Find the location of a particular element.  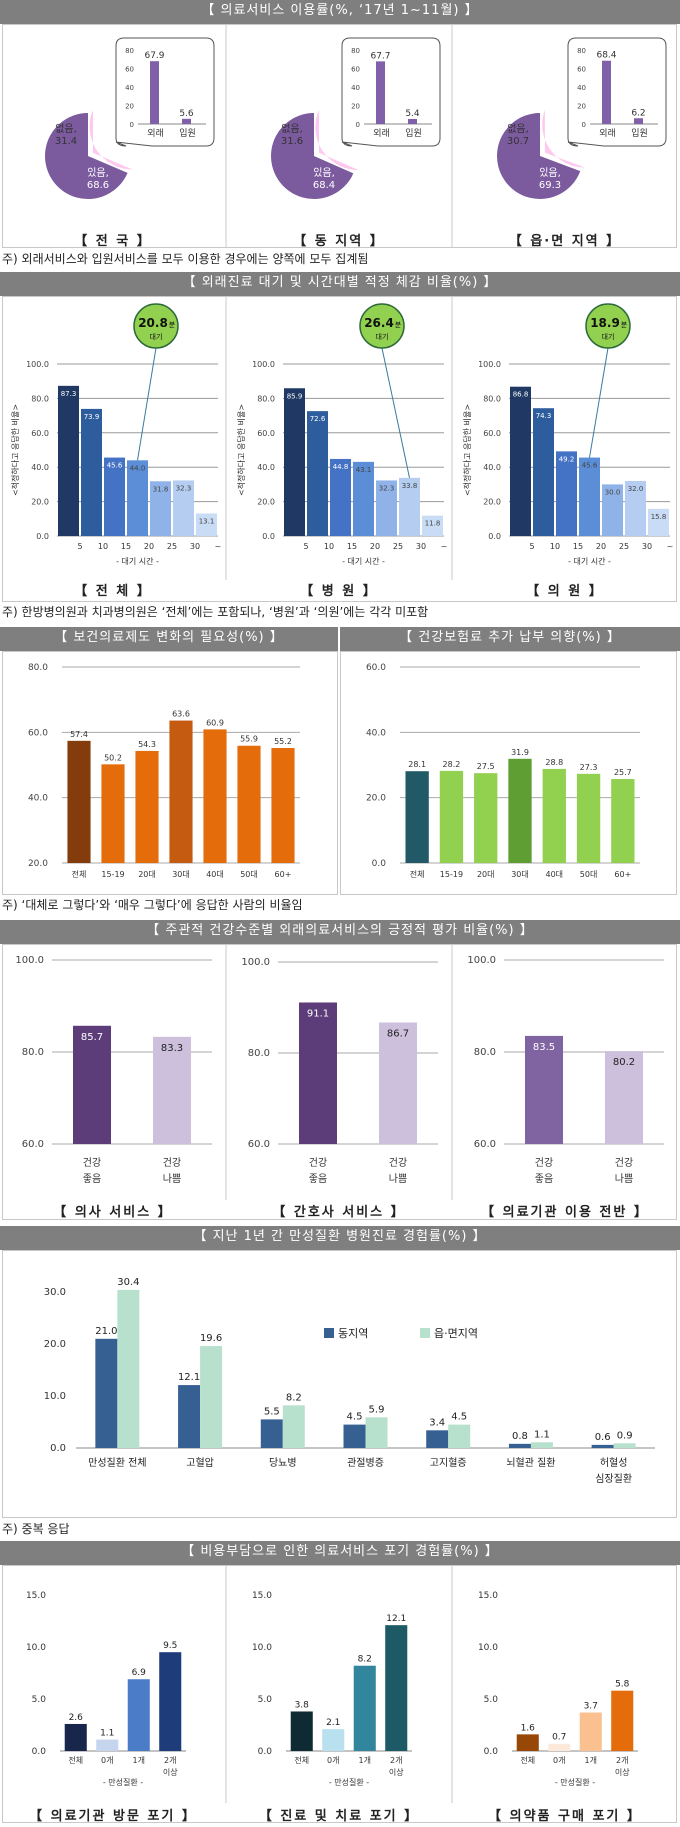

pie-value-yes: 69.3 is located at coordinates (550, 185).